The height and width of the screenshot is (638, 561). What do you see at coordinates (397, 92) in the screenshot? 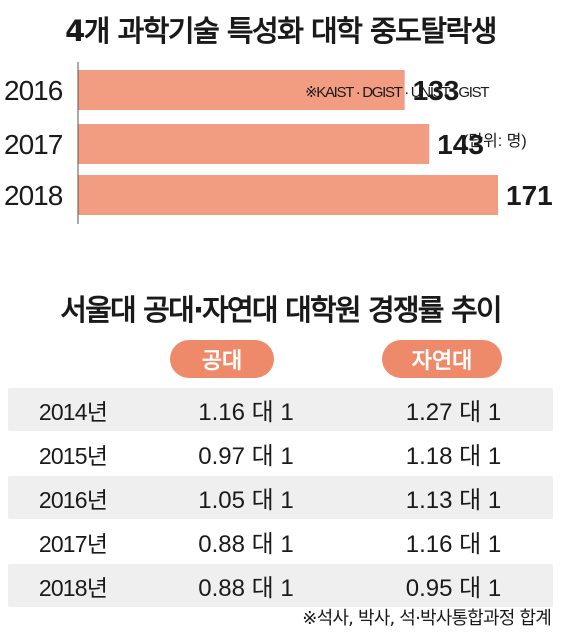
I see `chart1-note: ※KAIST · DGIST · UNIST · GIST` at bounding box center [397, 92].